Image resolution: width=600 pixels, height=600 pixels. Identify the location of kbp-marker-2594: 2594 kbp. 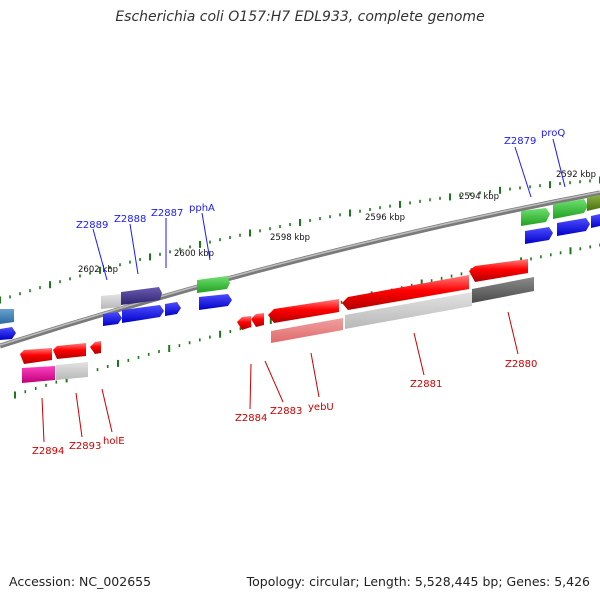
(479, 197).